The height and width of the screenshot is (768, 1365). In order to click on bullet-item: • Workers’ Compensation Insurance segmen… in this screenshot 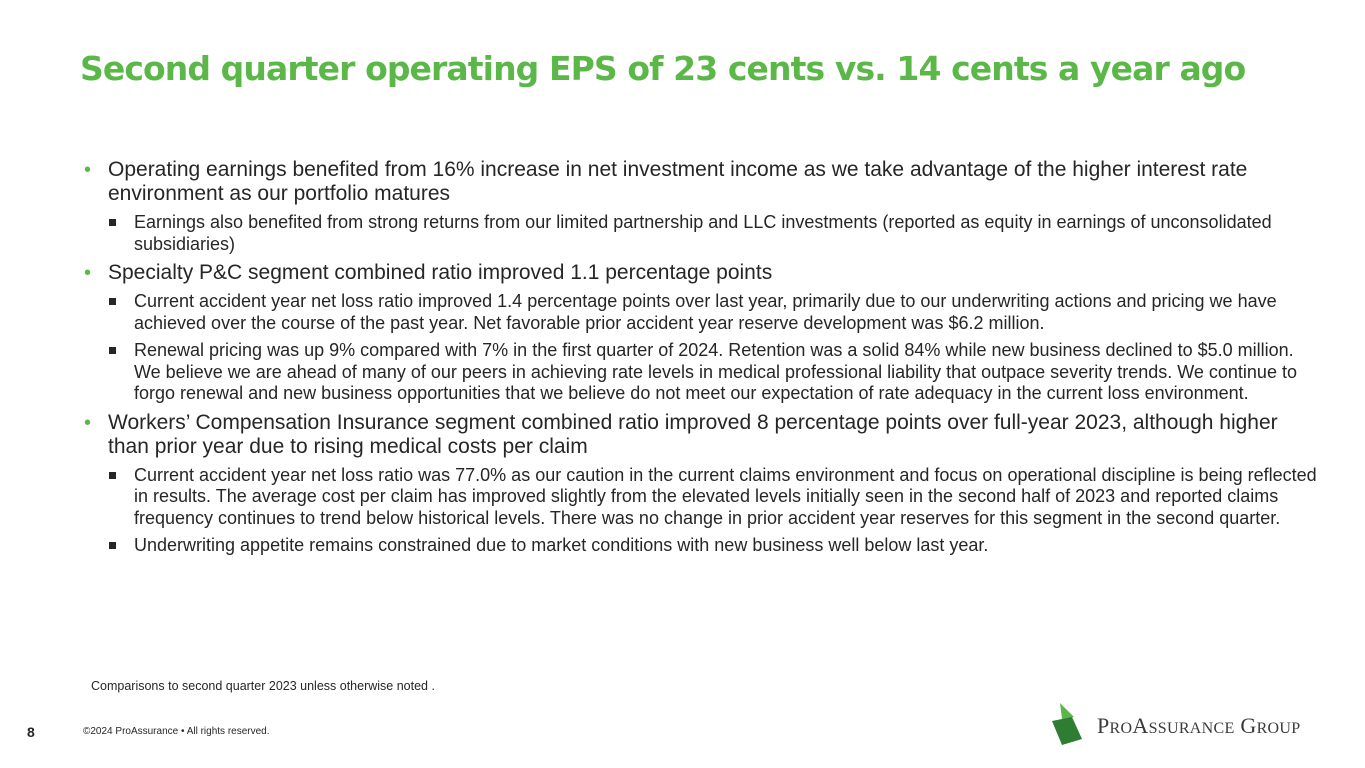, I will do `click(701, 435)`.